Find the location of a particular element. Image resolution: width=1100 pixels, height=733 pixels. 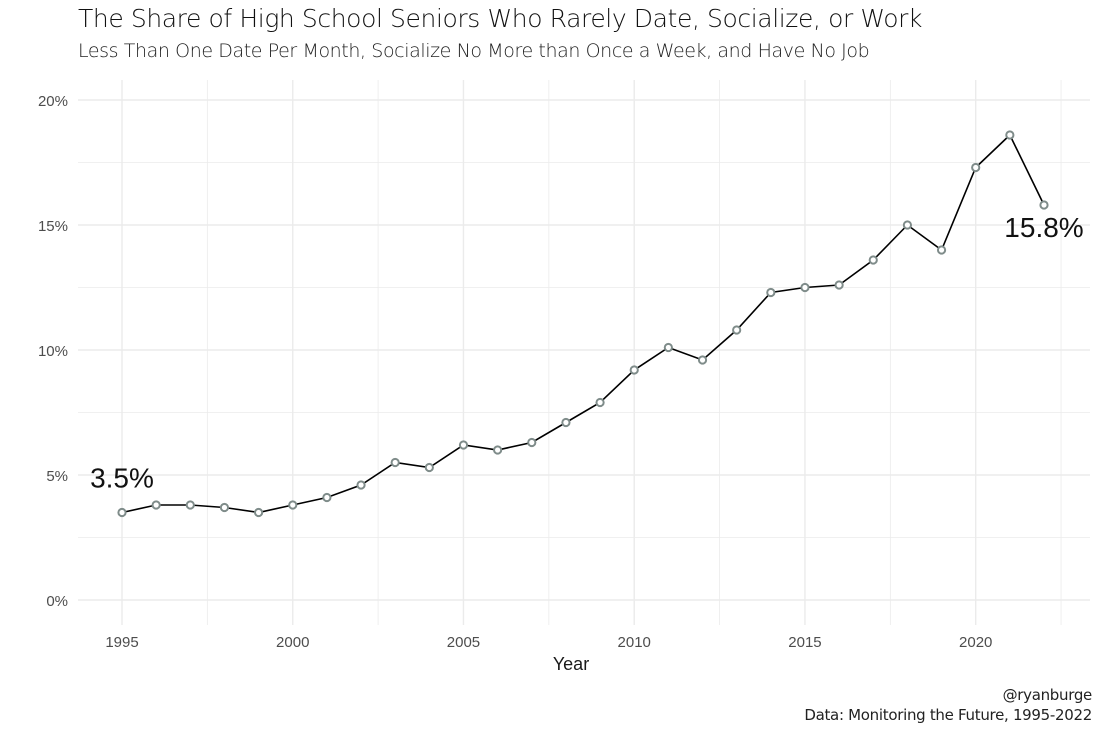

annotation-label: 3.5% is located at coordinates (122, 478).